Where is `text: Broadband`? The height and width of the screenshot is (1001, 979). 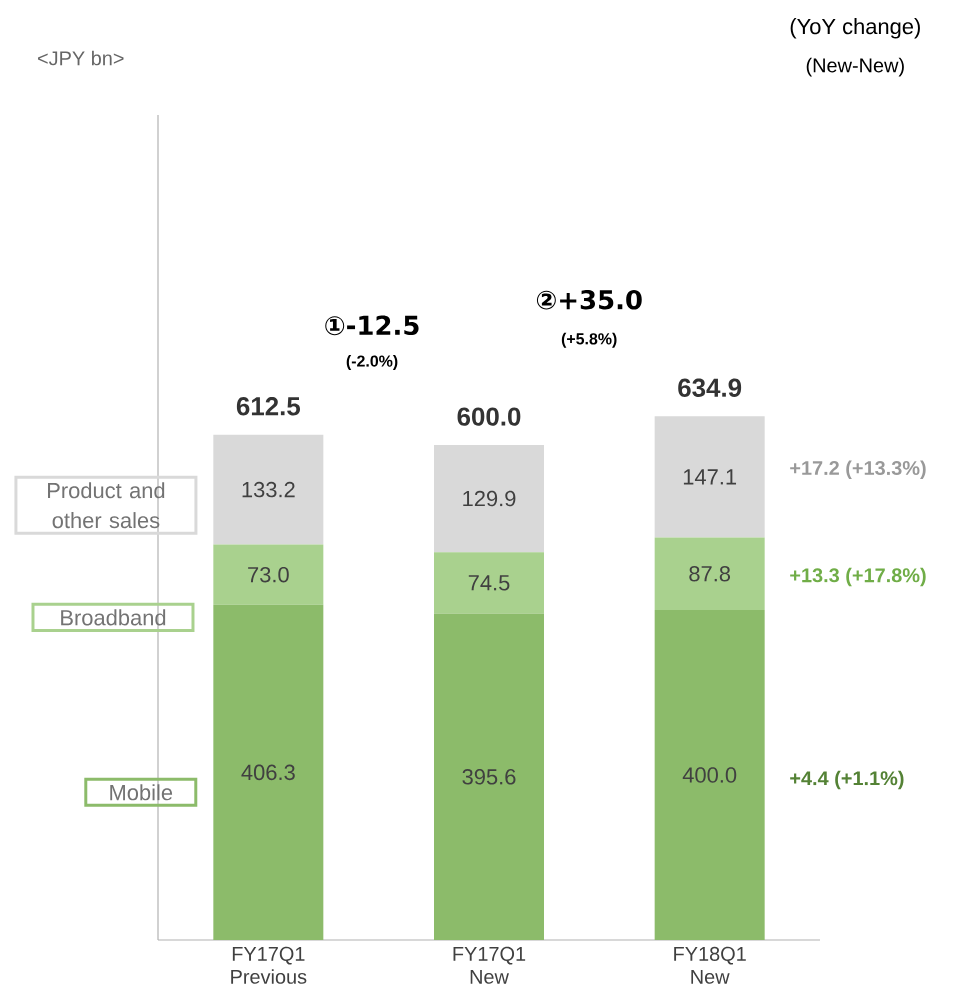 text: Broadband is located at coordinates (113, 617).